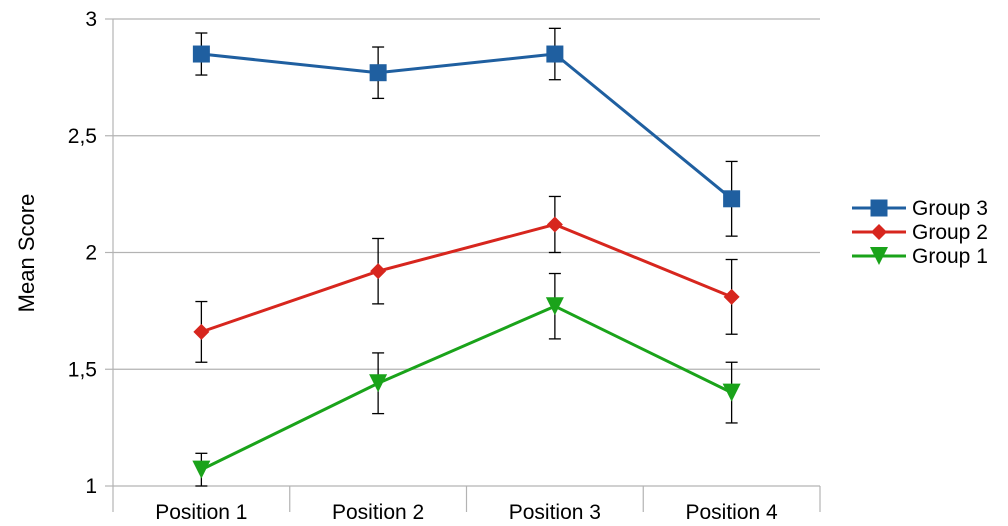 This screenshot has height=526, width=1008. Describe the element at coordinates (950, 256) in the screenshot. I see `legend-label: Group 1` at that location.